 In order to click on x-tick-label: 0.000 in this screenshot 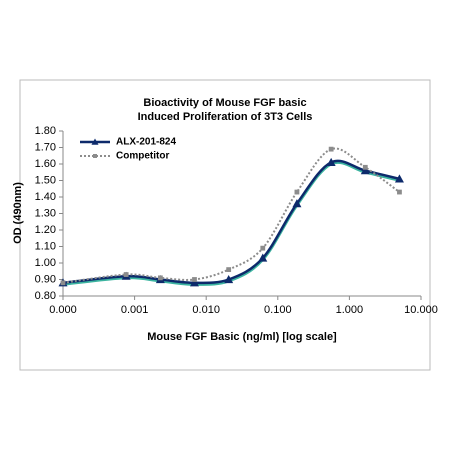, I will do `click(63, 310)`.